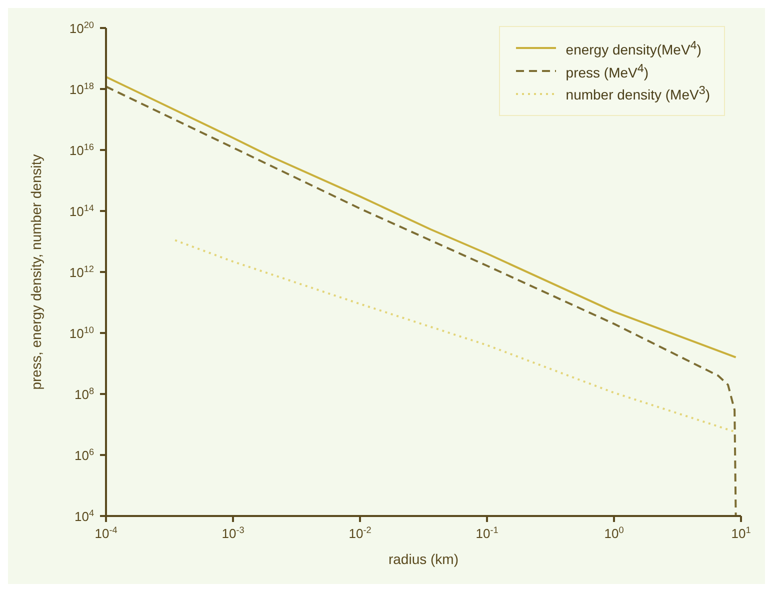  What do you see at coordinates (81, 333) in the screenshot?
I see `y-tick-label: 10$^{10}$` at bounding box center [81, 333].